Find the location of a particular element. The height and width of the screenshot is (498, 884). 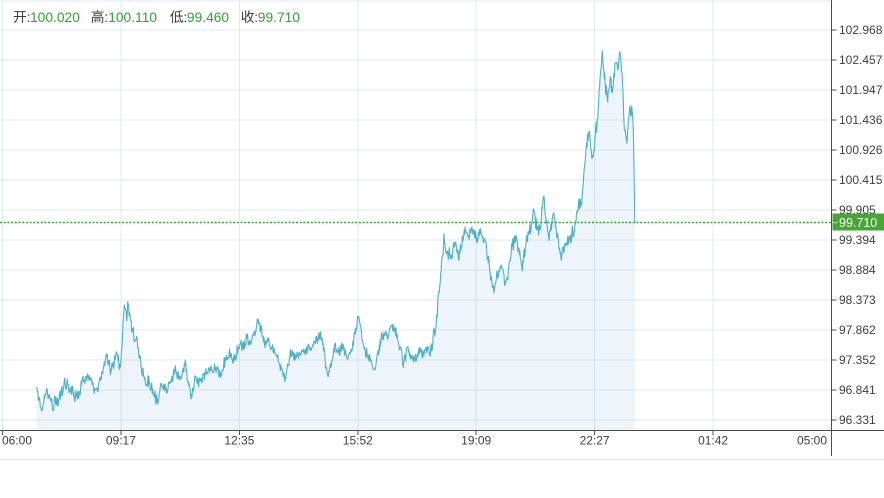

svg-text: 101.947 is located at coordinates (861, 90).